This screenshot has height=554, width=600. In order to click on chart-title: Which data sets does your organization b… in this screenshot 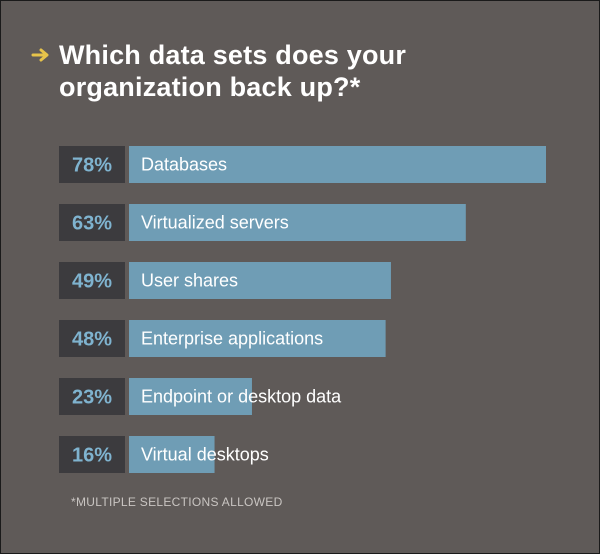, I will do `click(309, 71)`.